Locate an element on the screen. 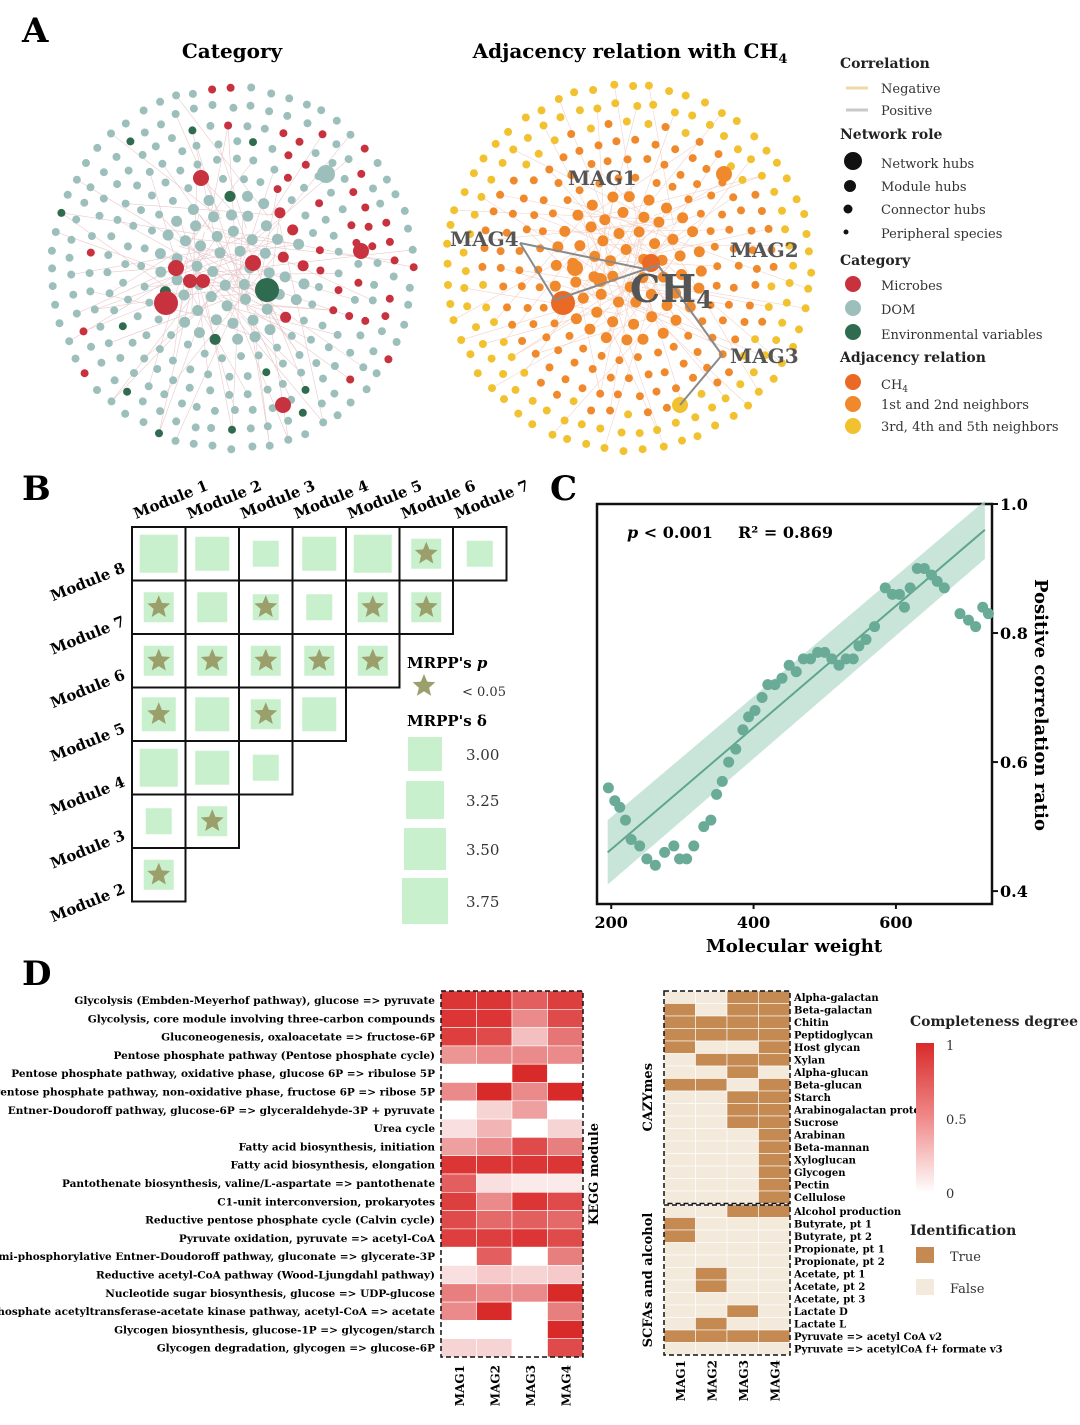 The height and width of the screenshot is (1425, 1080). legend-n12-dot is located at coordinates (853, 404).